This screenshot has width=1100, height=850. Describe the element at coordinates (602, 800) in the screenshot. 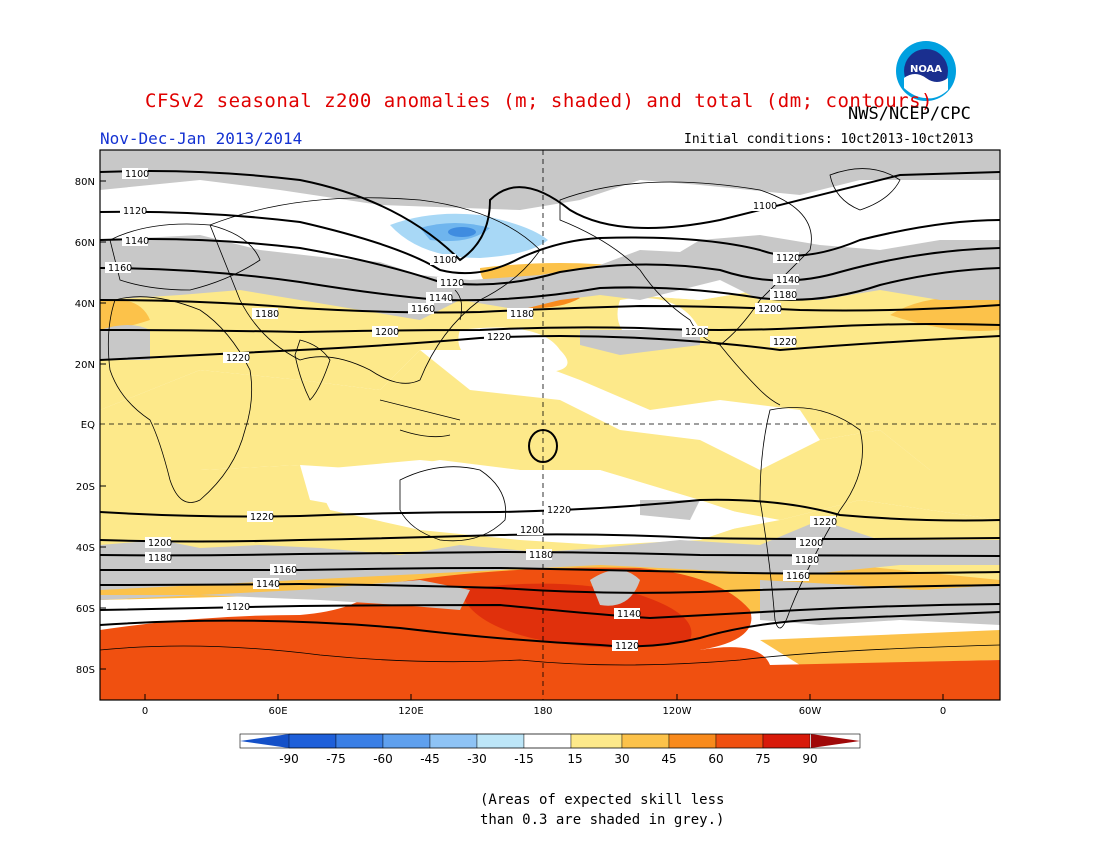

I see `skill-note-line: (Areas of expected skill less` at that location.